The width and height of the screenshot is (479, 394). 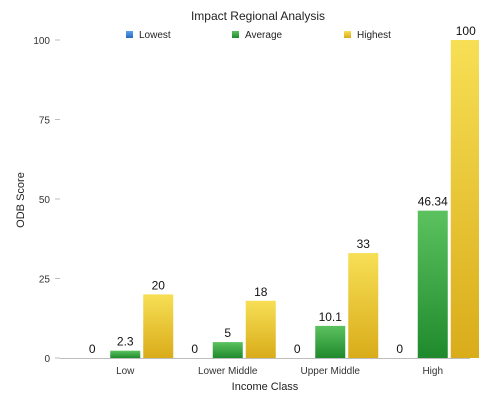 What do you see at coordinates (265, 387) in the screenshot?
I see `x-axis-title: Income Class` at bounding box center [265, 387].